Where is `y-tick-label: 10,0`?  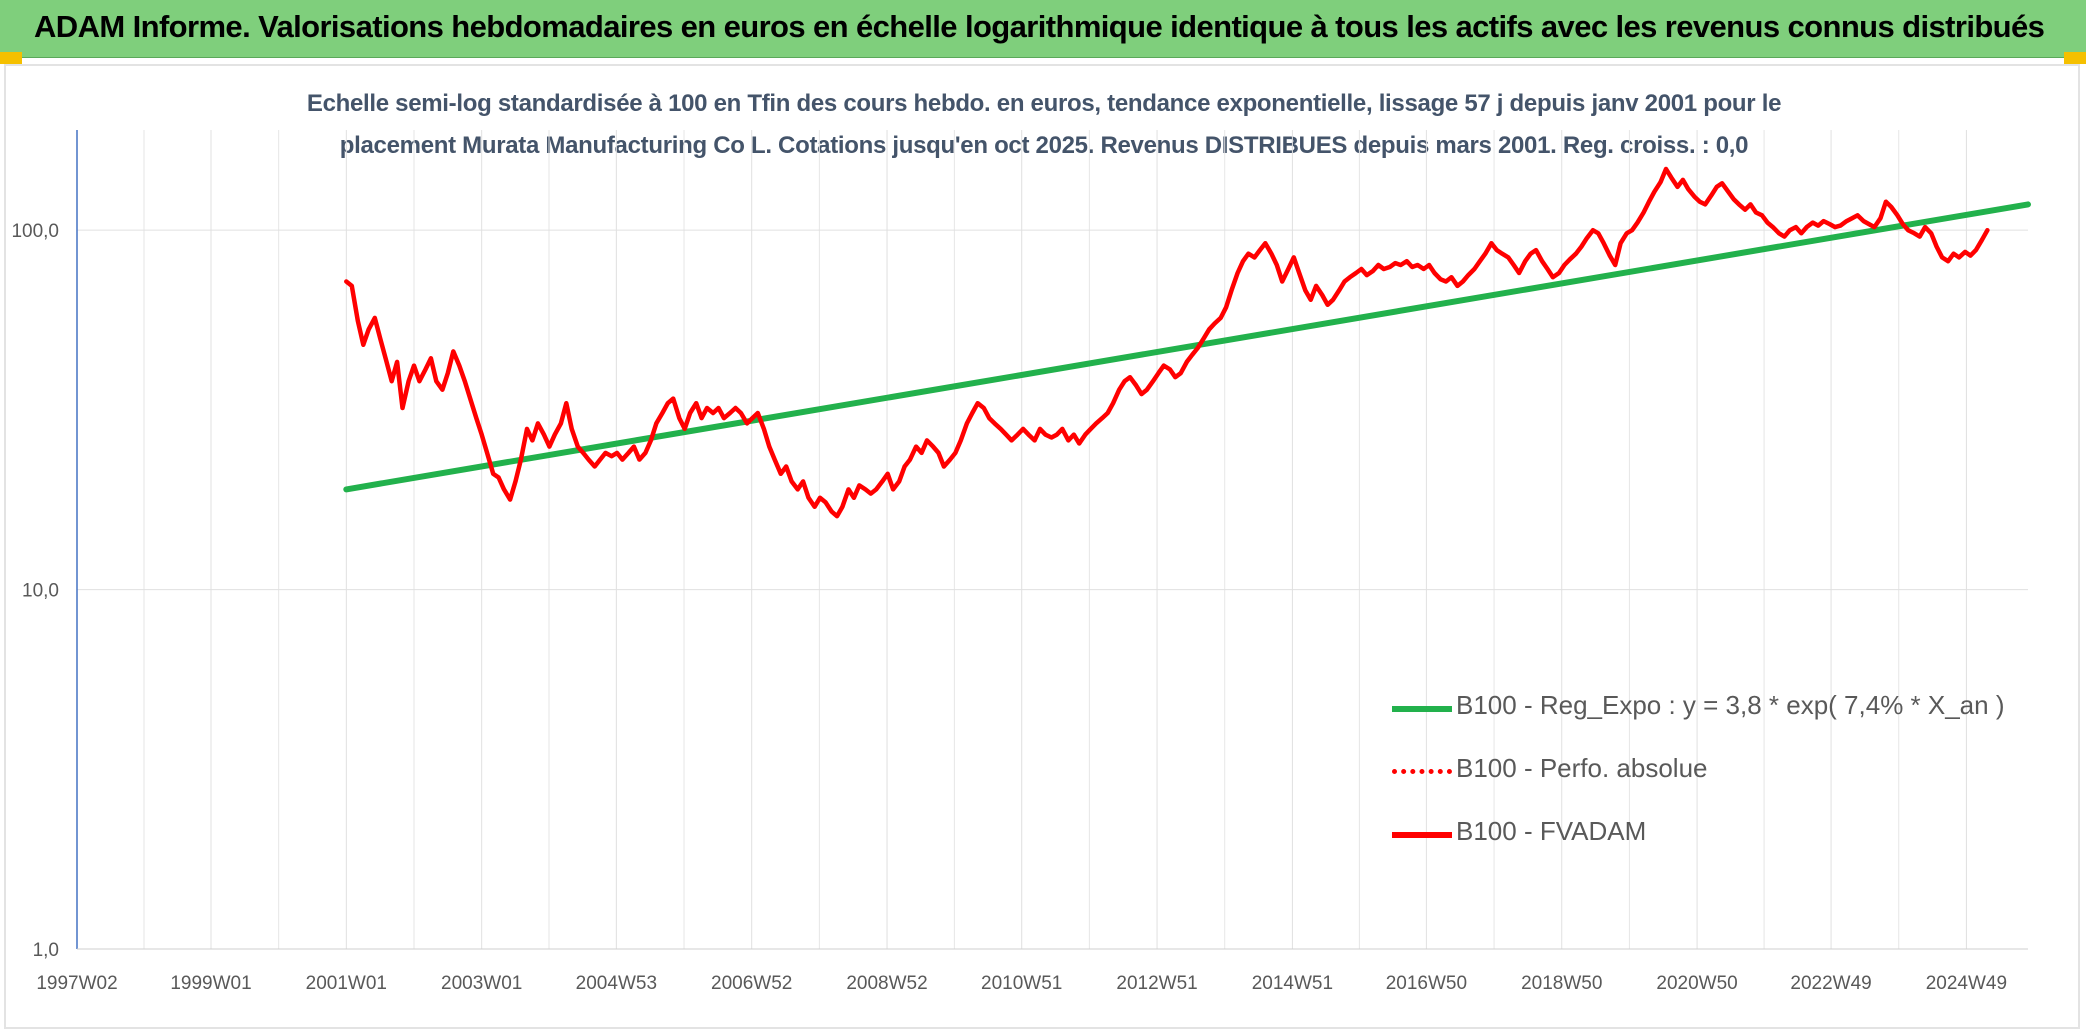
y-tick-label: 10,0 is located at coordinates (40, 591).